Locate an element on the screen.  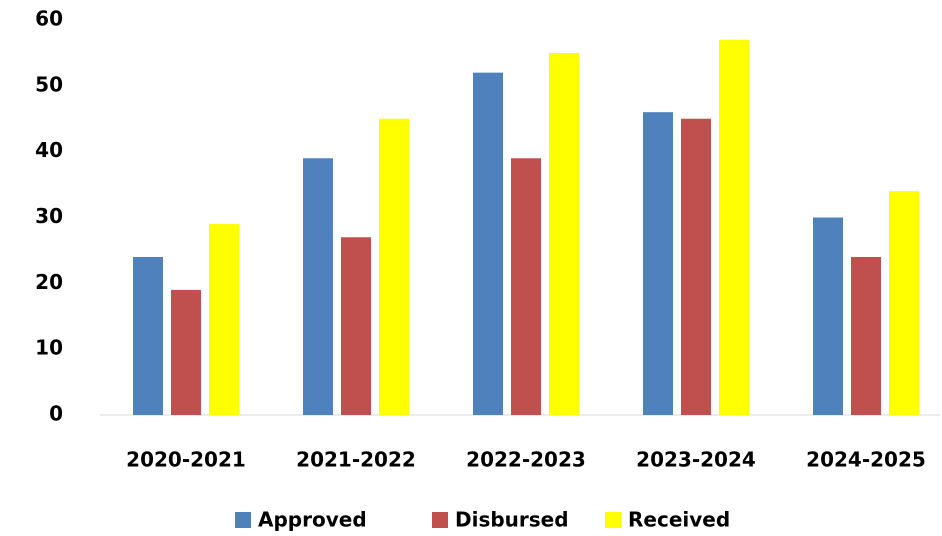
x-tick-label: 2022-2023 is located at coordinates (526, 460).